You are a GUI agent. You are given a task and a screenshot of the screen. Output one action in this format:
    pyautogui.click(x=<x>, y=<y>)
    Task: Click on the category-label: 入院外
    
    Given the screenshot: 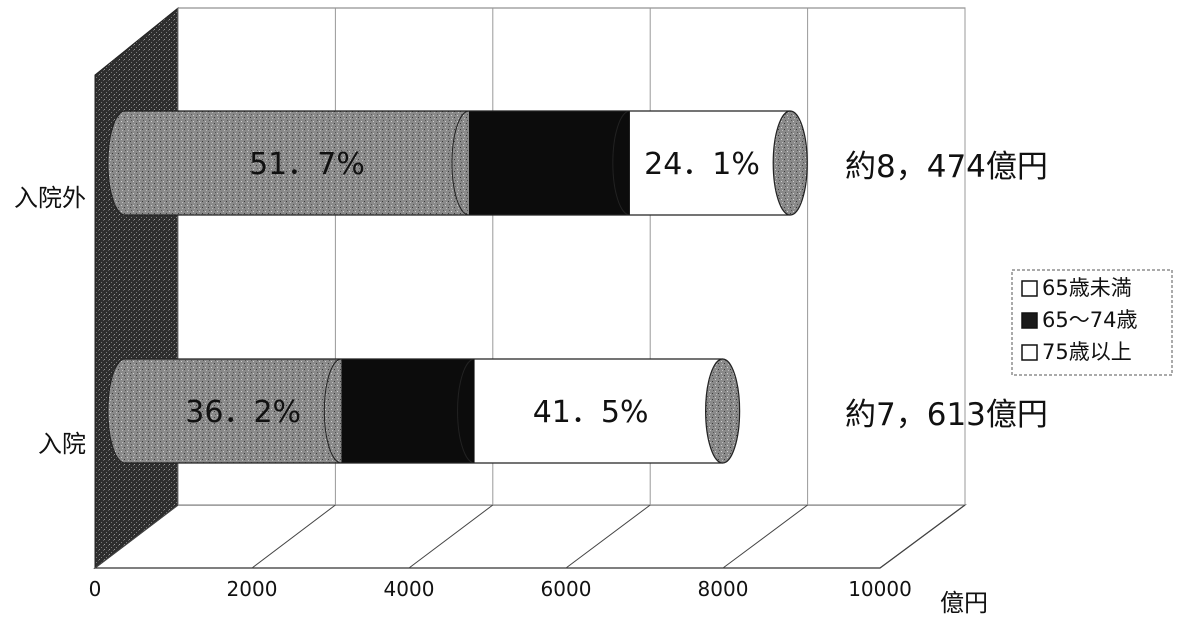 What is the action you would take?
    pyautogui.click(x=50, y=198)
    